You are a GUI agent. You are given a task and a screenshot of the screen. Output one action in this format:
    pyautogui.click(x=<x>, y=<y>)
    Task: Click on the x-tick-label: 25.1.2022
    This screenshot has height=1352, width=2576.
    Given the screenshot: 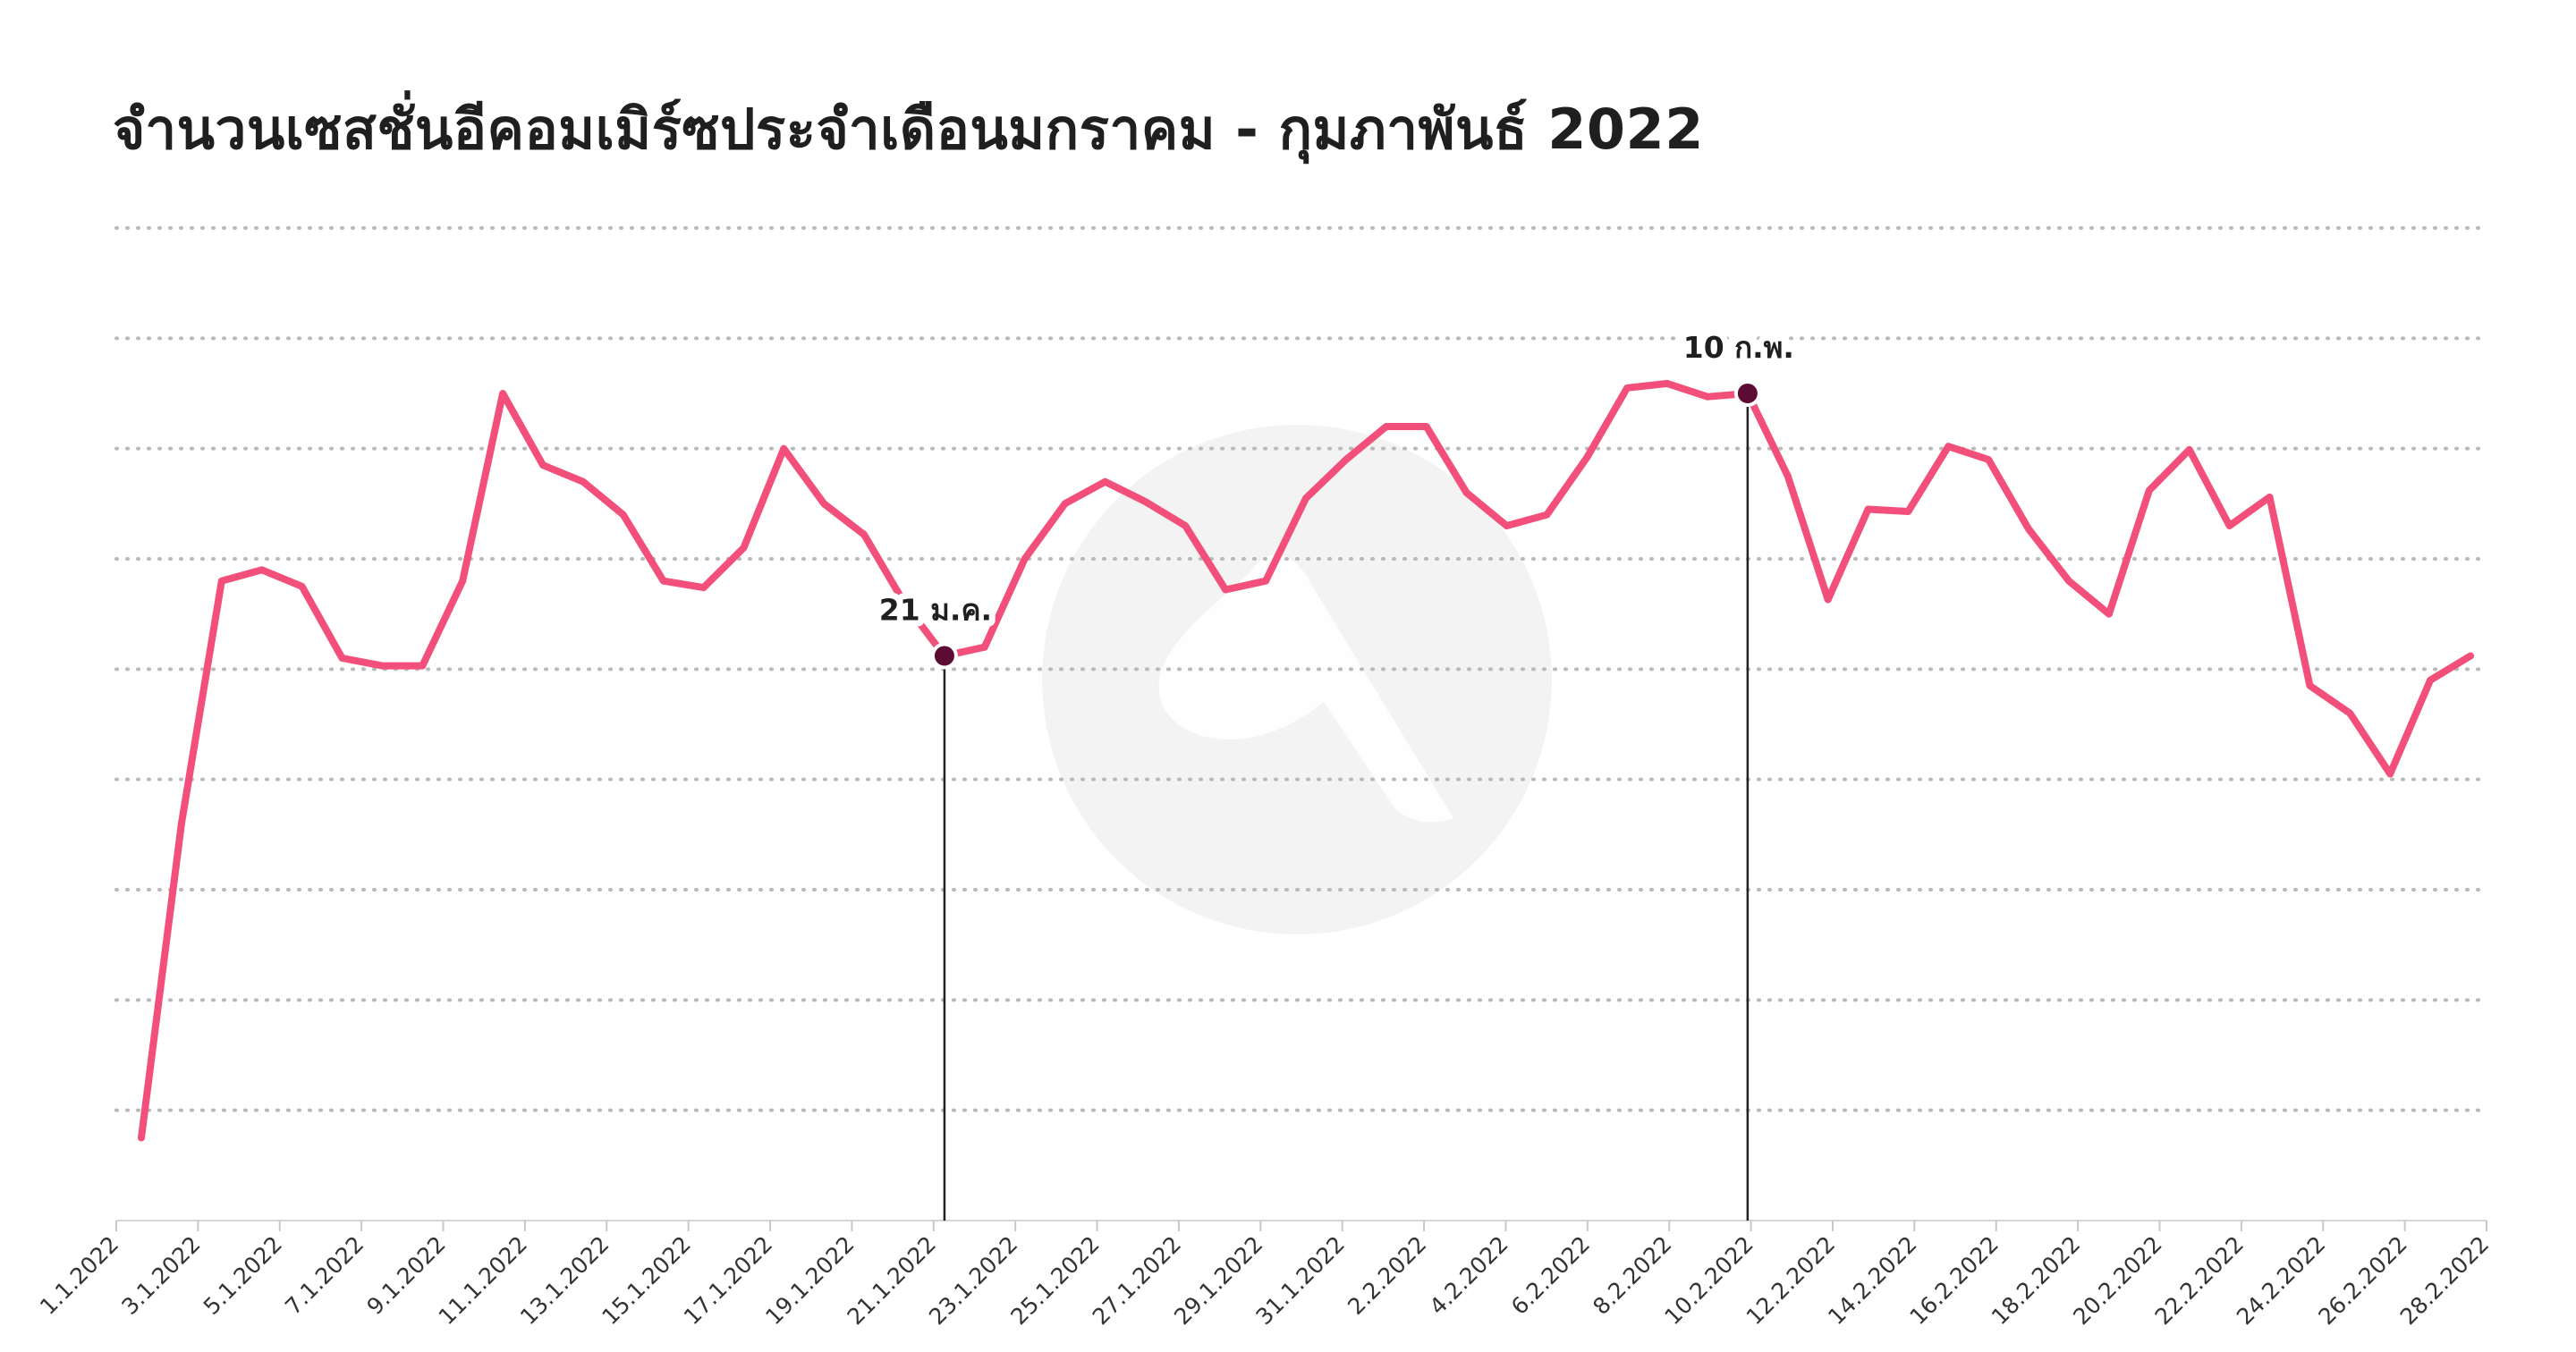 What is the action you would take?
    pyautogui.click(x=1054, y=1280)
    